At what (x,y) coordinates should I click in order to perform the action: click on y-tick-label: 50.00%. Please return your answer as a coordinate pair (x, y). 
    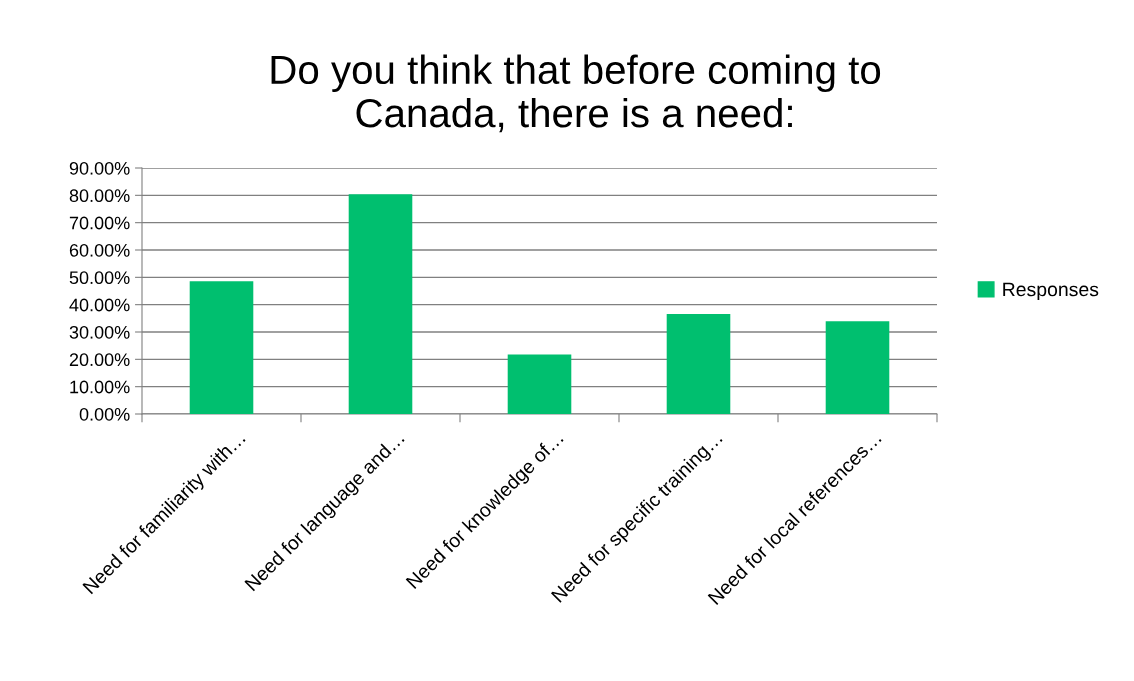
    Looking at the image, I should click on (99, 278).